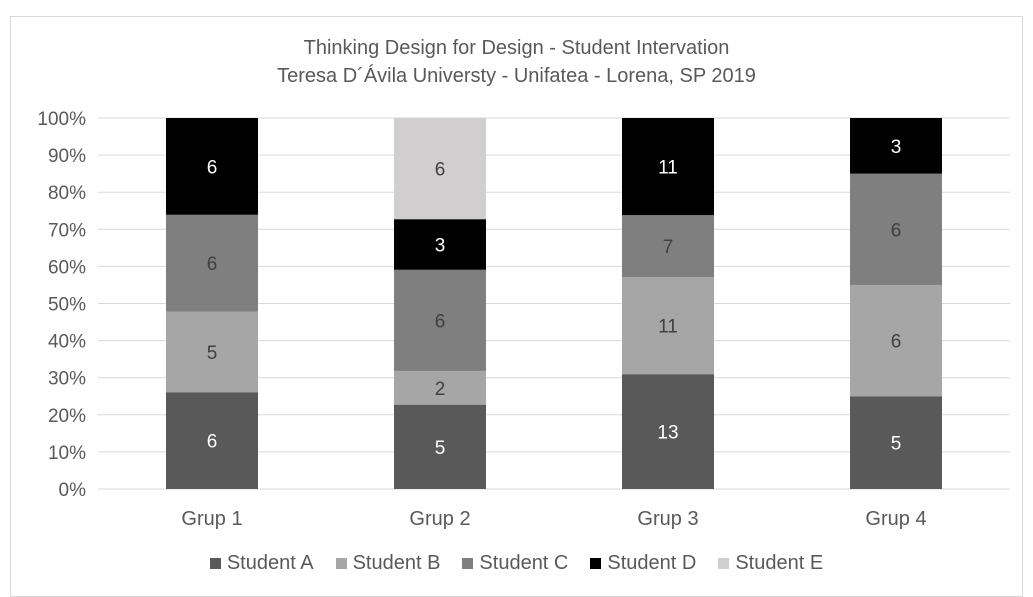 The width and height of the screenshot is (1033, 597). Describe the element at coordinates (67, 342) in the screenshot. I see `y-tick-label: 40%` at that location.